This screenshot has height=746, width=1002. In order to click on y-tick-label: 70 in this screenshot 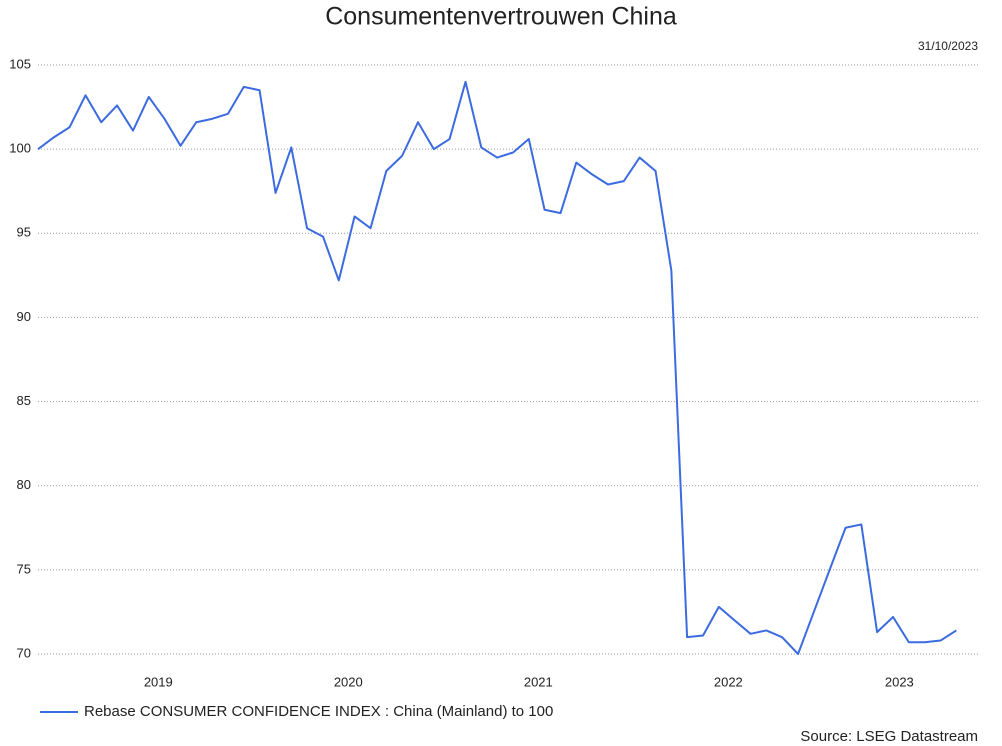, I will do `click(24, 652)`.